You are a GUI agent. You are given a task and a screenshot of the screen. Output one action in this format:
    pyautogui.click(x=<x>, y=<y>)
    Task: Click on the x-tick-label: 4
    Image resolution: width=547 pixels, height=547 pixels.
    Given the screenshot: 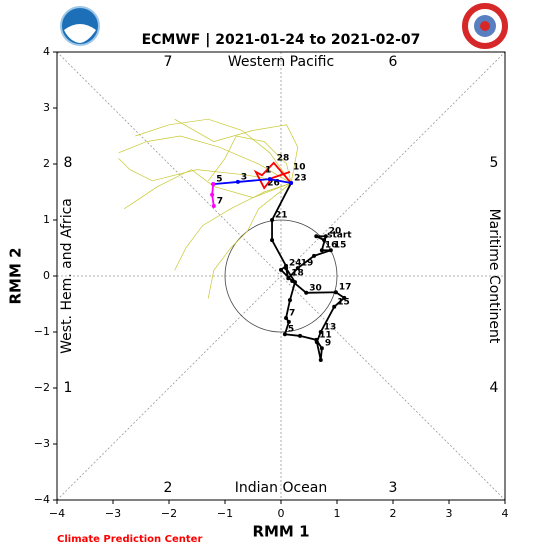 What is the action you would take?
    pyautogui.click(x=505, y=513)
    